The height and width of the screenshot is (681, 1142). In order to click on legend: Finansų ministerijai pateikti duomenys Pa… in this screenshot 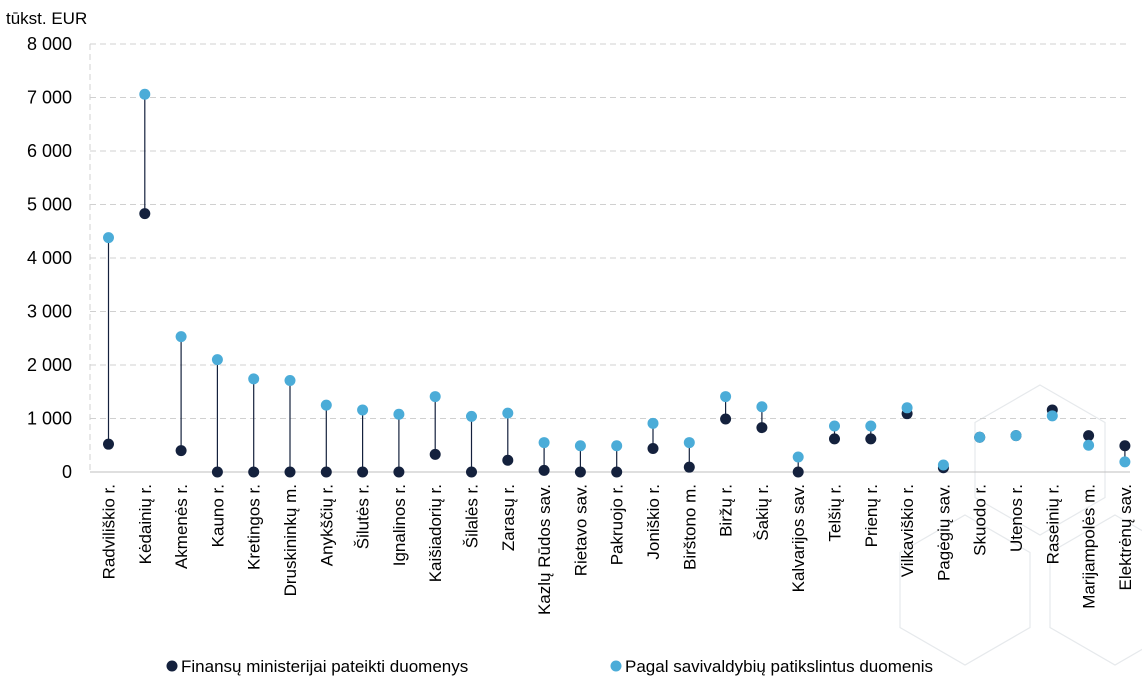, I will do `click(549, 666)`.